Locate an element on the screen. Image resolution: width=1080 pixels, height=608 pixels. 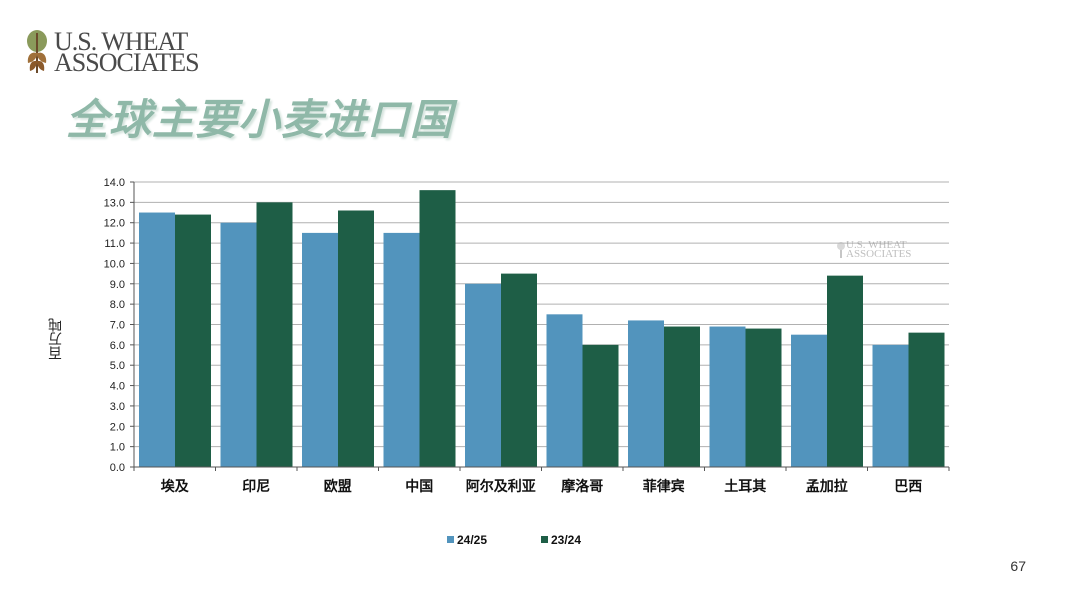
y-tick-label: 4.0 is located at coordinates (117, 387).